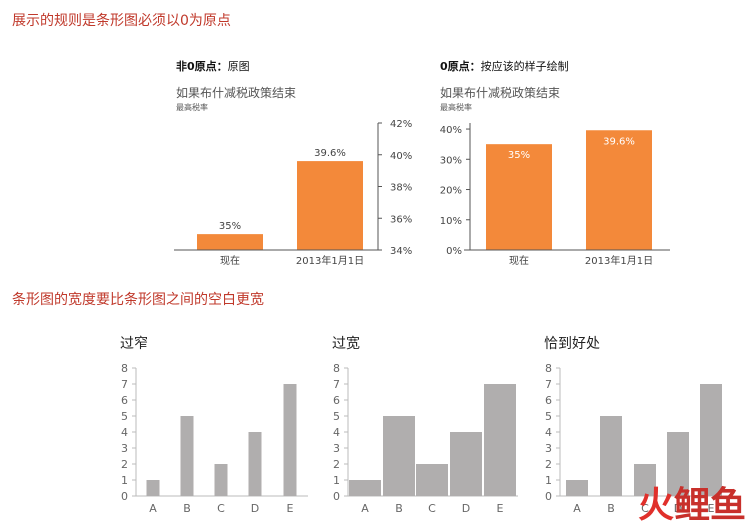 This screenshot has height=528, width=754. Describe the element at coordinates (238, 66) in the screenshot. I see `chart-label-rest: 原图` at that location.